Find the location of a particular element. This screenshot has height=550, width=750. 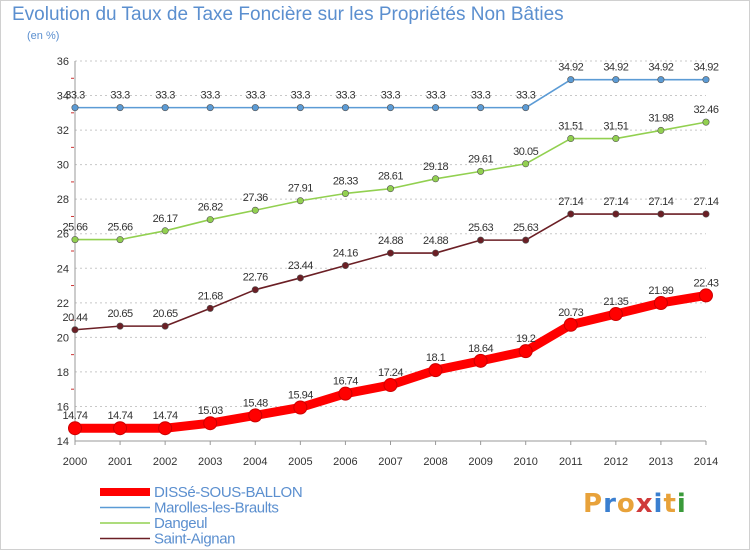

data-label: 29.18 is located at coordinates (435, 167).